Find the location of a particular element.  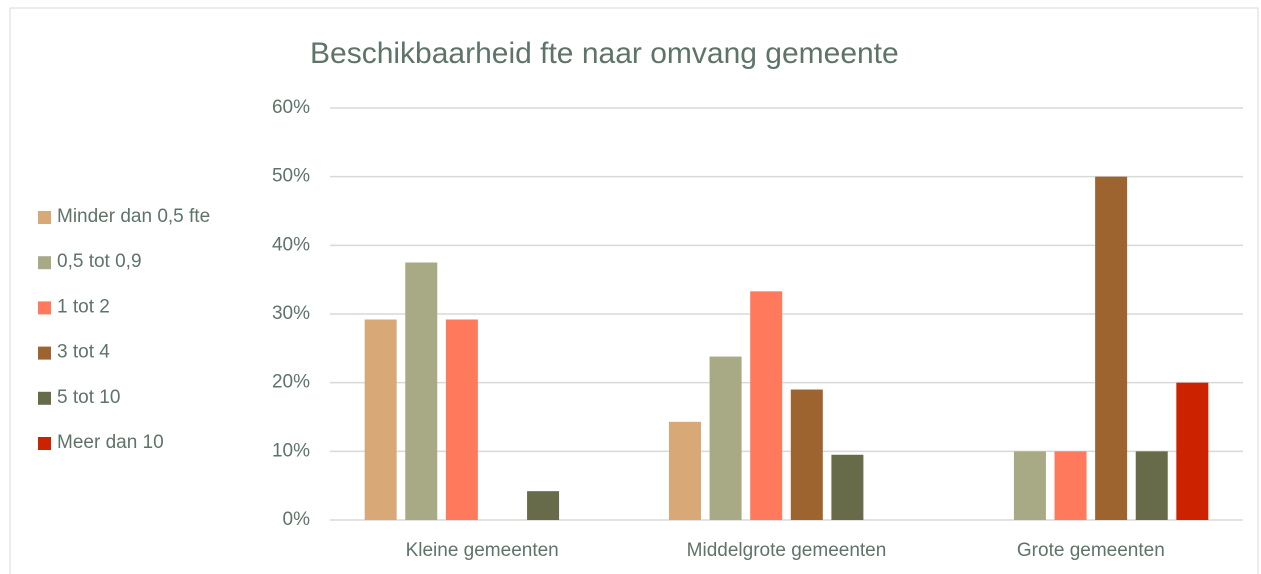

x-tick-label: Middelgrote gemeenten is located at coordinates (787, 550).